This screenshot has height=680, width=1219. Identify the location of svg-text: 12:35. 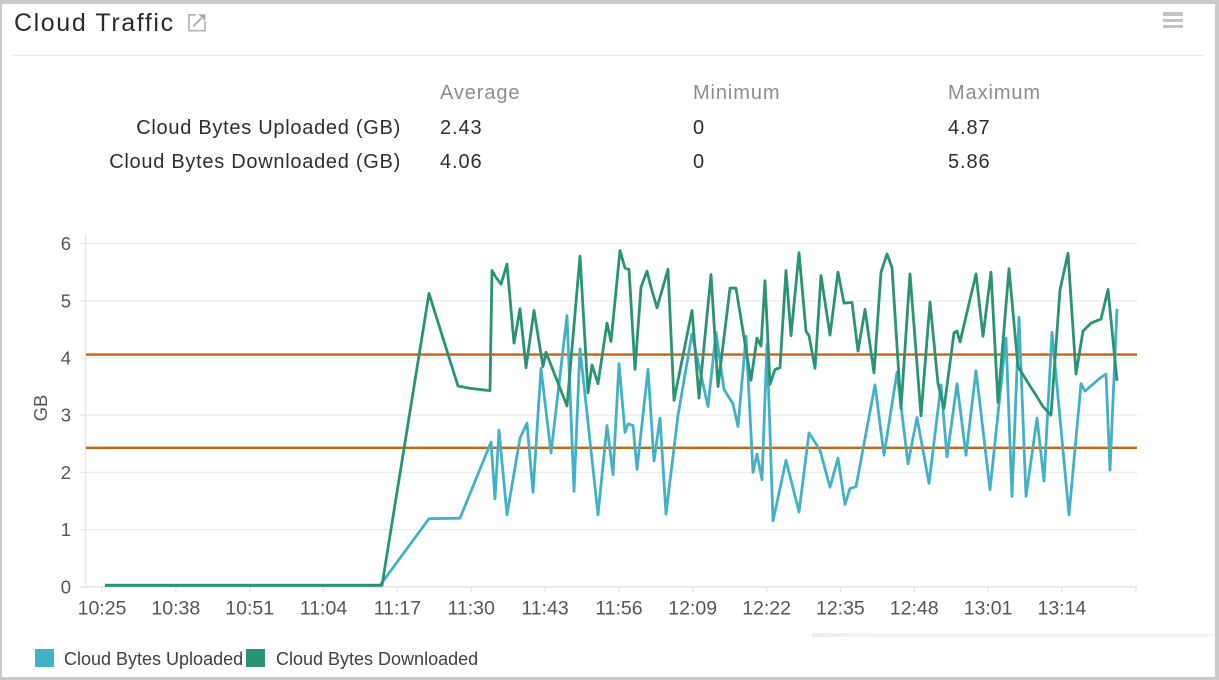
(840, 609).